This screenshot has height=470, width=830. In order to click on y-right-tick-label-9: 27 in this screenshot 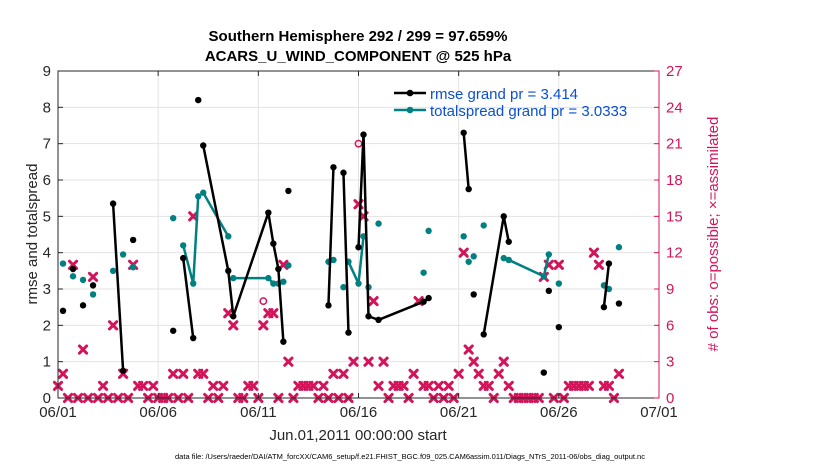, I will do `click(674, 71)`.